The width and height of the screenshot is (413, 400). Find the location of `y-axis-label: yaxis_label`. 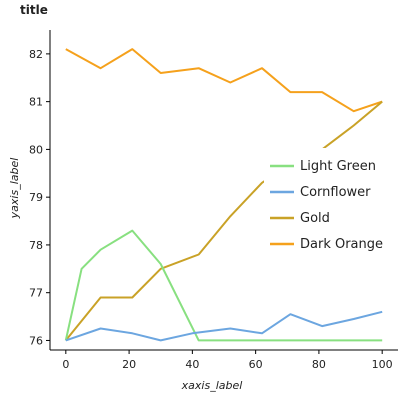

y-axis-label: yaxis_label is located at coordinates (14, 189).